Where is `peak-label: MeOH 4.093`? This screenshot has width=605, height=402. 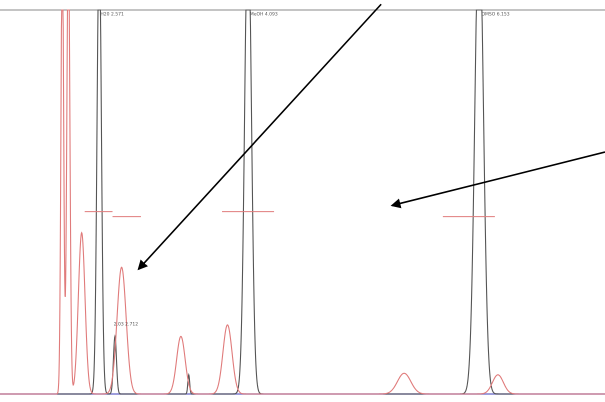
peak-label: MeOH 4.093 is located at coordinates (264, 14).